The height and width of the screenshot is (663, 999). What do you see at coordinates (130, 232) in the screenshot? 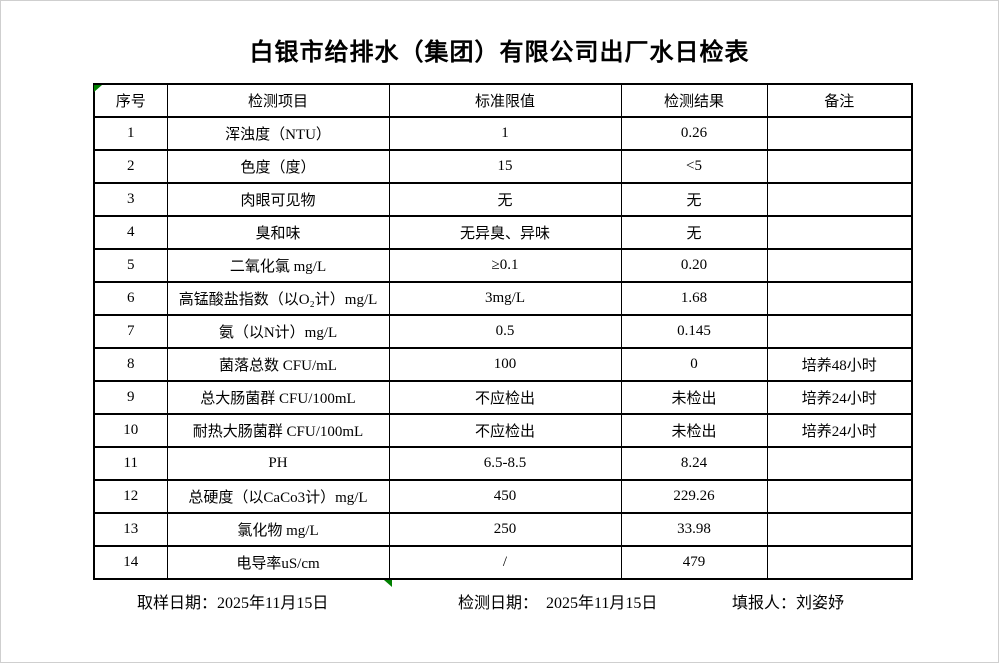
I see `cell-no: 4` at bounding box center [130, 232].